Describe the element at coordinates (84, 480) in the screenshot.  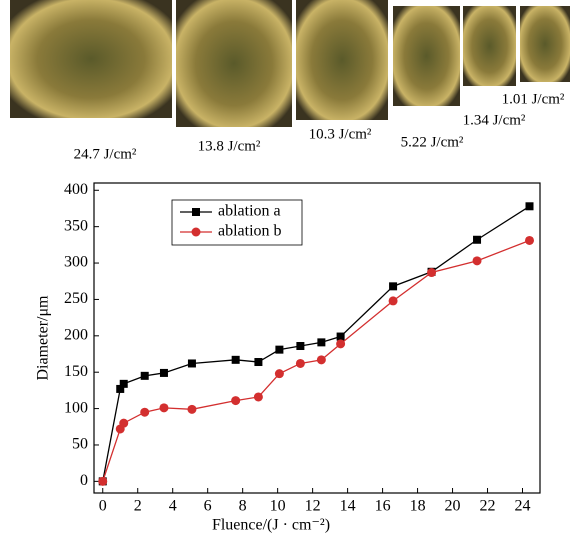
I see `y-tick-label: 0` at that location.